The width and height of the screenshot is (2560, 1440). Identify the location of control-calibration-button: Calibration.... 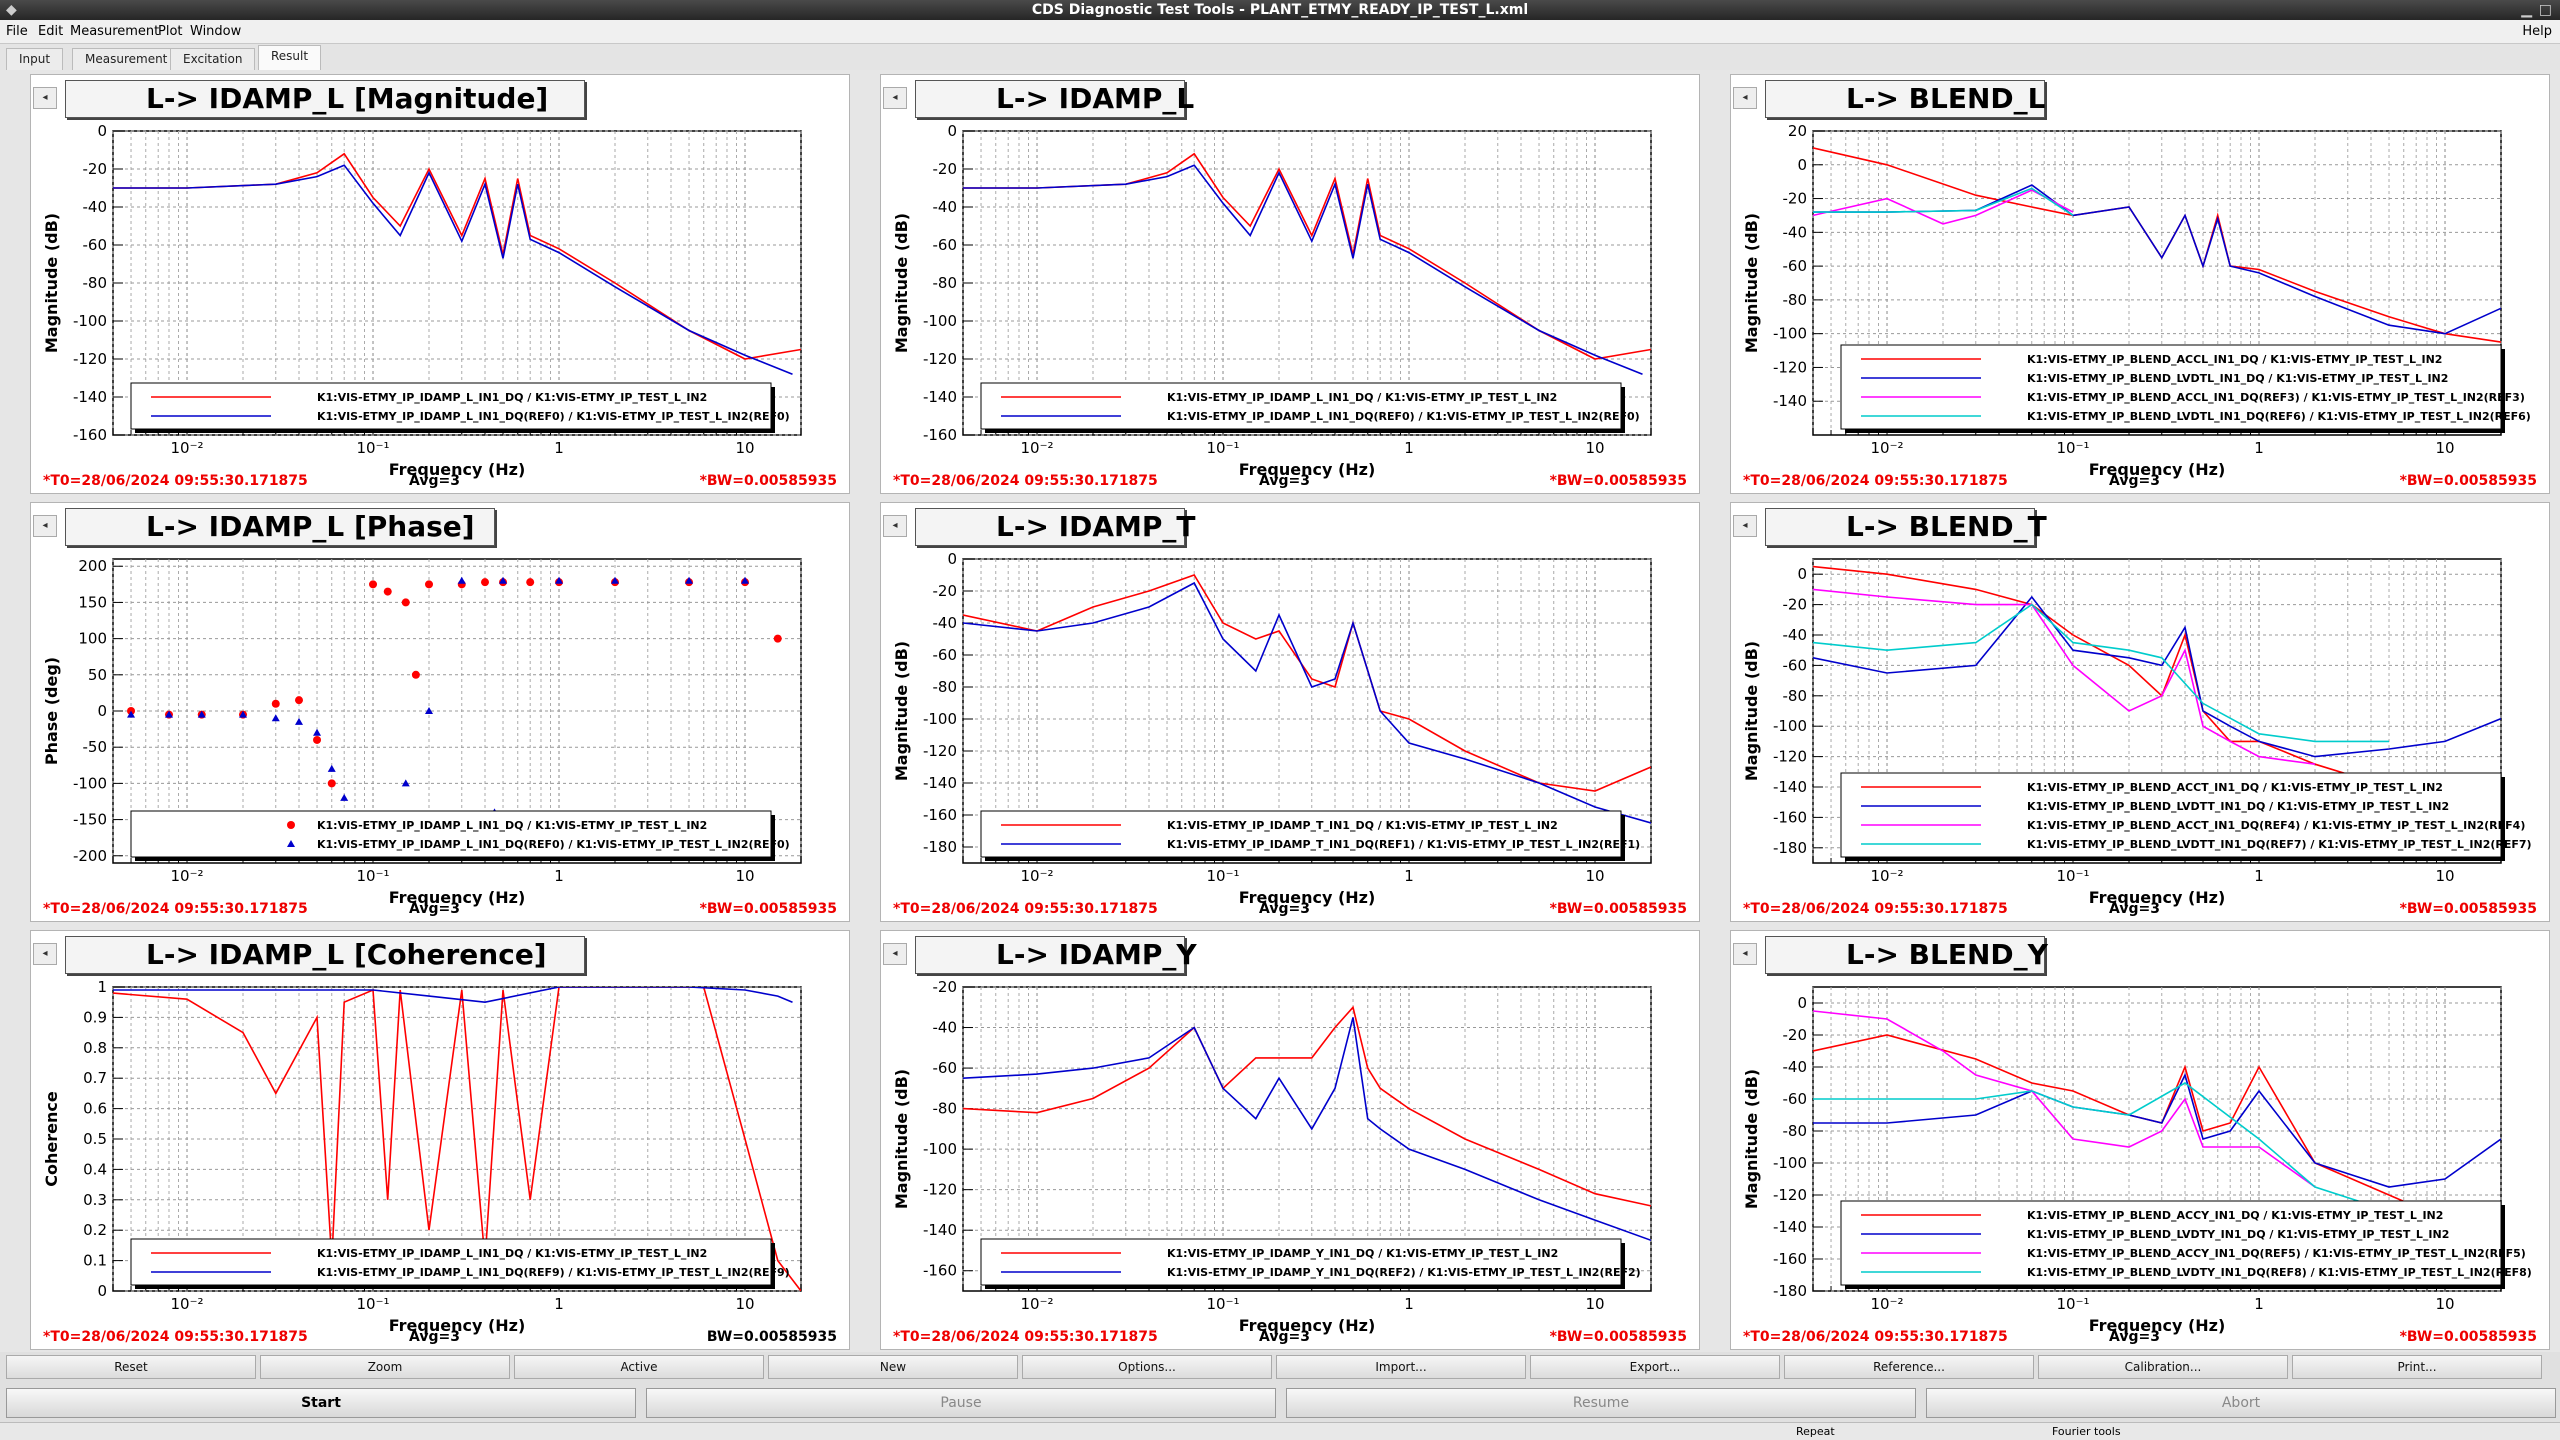
(2163, 1367).